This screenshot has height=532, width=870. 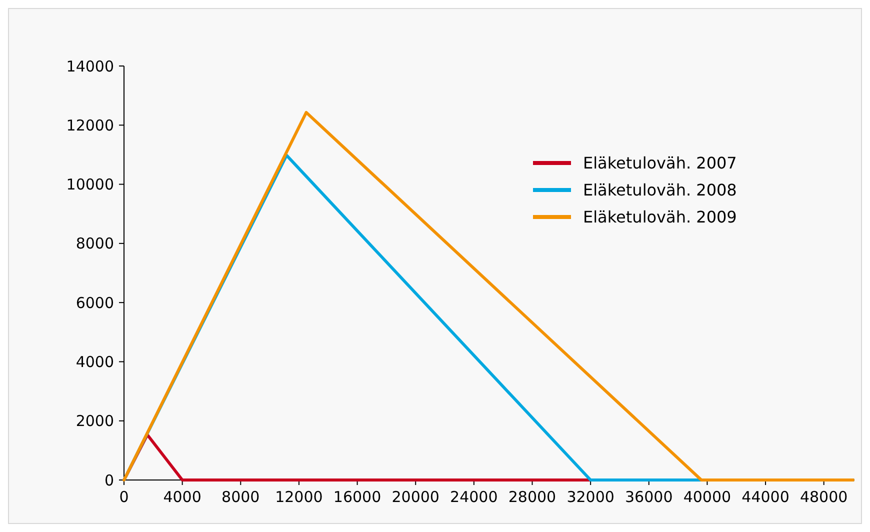 I want to click on x-tick-label: 4000, so click(x=182, y=497).